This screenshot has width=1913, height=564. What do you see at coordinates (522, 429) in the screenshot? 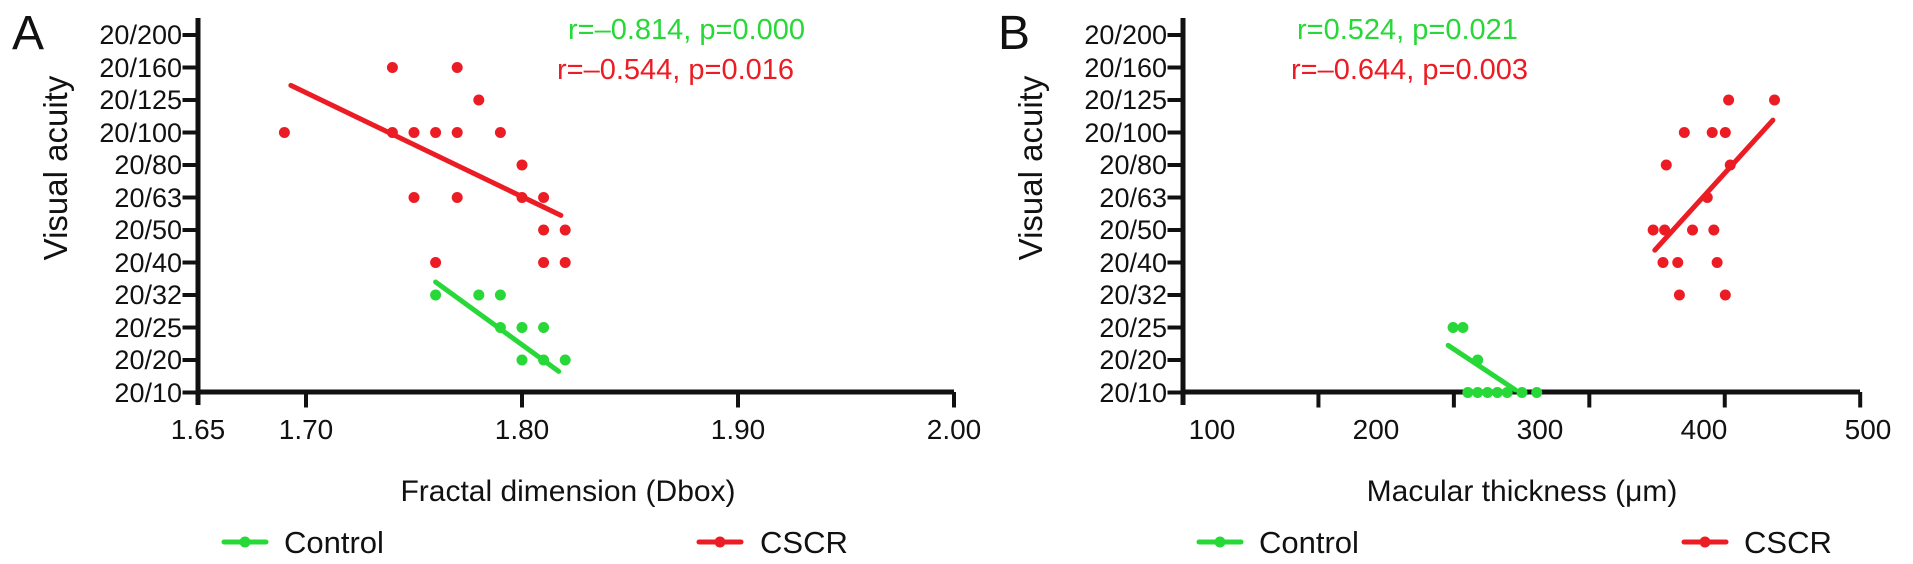
I see `x-tick-label: 1.80` at bounding box center [522, 429].